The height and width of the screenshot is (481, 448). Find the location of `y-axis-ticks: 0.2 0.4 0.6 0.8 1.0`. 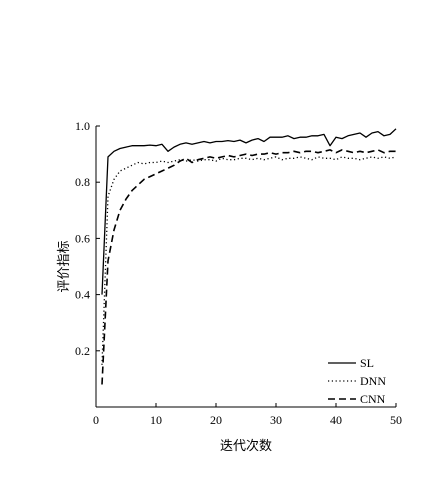

y-axis-ticks: 0.2 0.4 0.6 0.8 1.0 is located at coordinates (87, 238).